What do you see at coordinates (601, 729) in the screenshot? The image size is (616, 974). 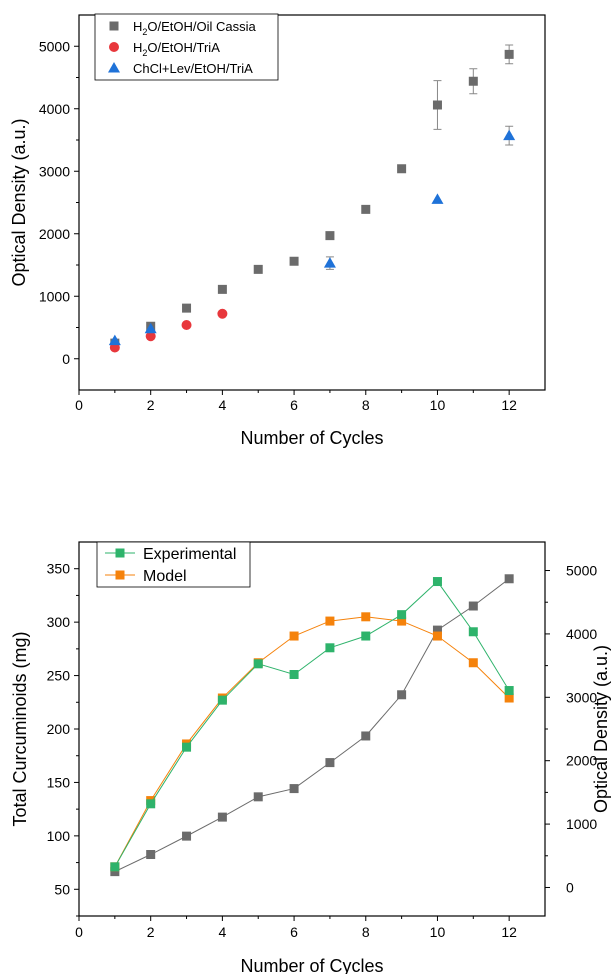 I see `y2-axis-label: Optical Density (a.u.)` at bounding box center [601, 729].